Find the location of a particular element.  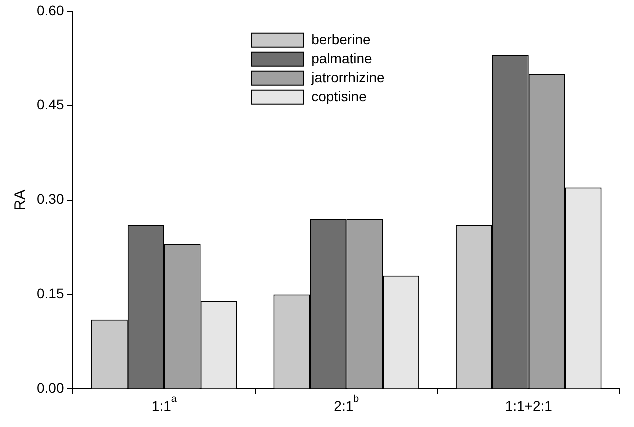

legend-label: palmatine is located at coordinates (342, 58).